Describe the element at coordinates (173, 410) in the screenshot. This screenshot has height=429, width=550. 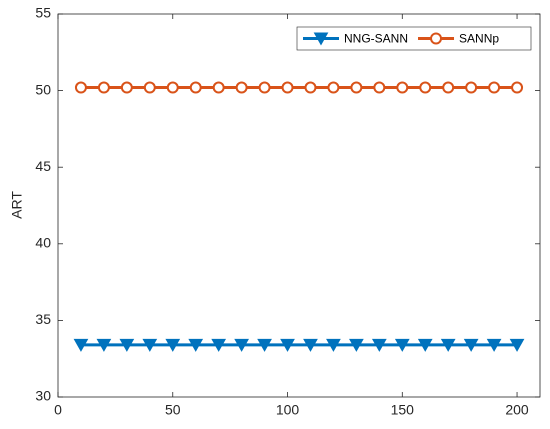
I see `x-tick-label: 50` at that location.